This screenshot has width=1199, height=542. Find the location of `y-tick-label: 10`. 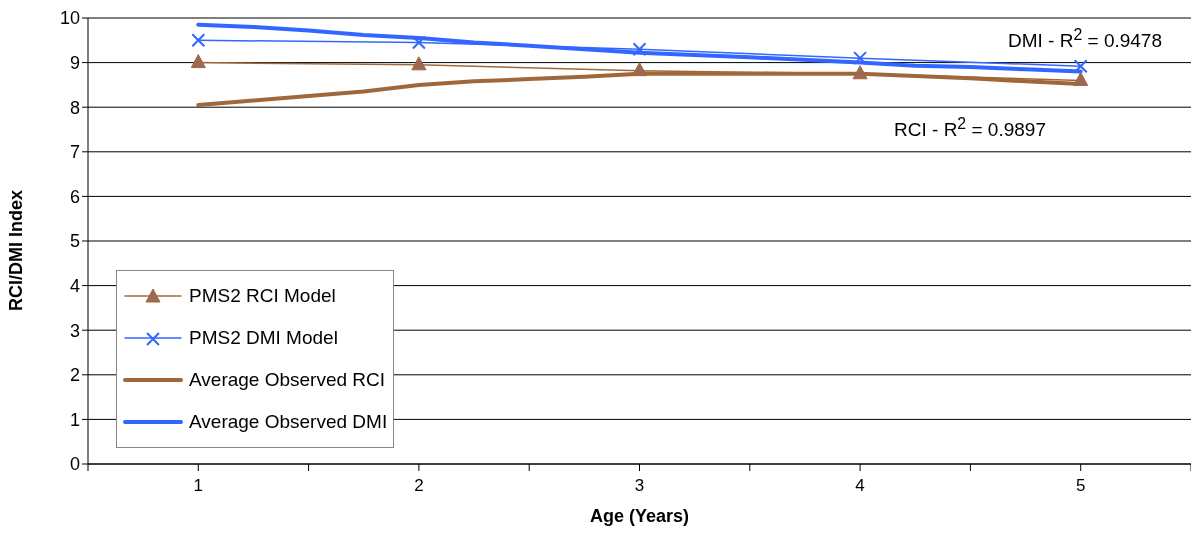

y-tick-label: 10 is located at coordinates (69, 18).